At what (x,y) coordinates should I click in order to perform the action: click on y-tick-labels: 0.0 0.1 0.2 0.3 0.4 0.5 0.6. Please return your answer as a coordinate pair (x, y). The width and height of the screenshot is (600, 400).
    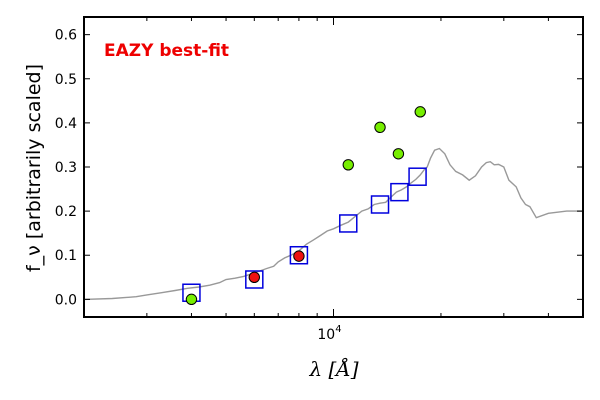
    Looking at the image, I should click on (66, 168).